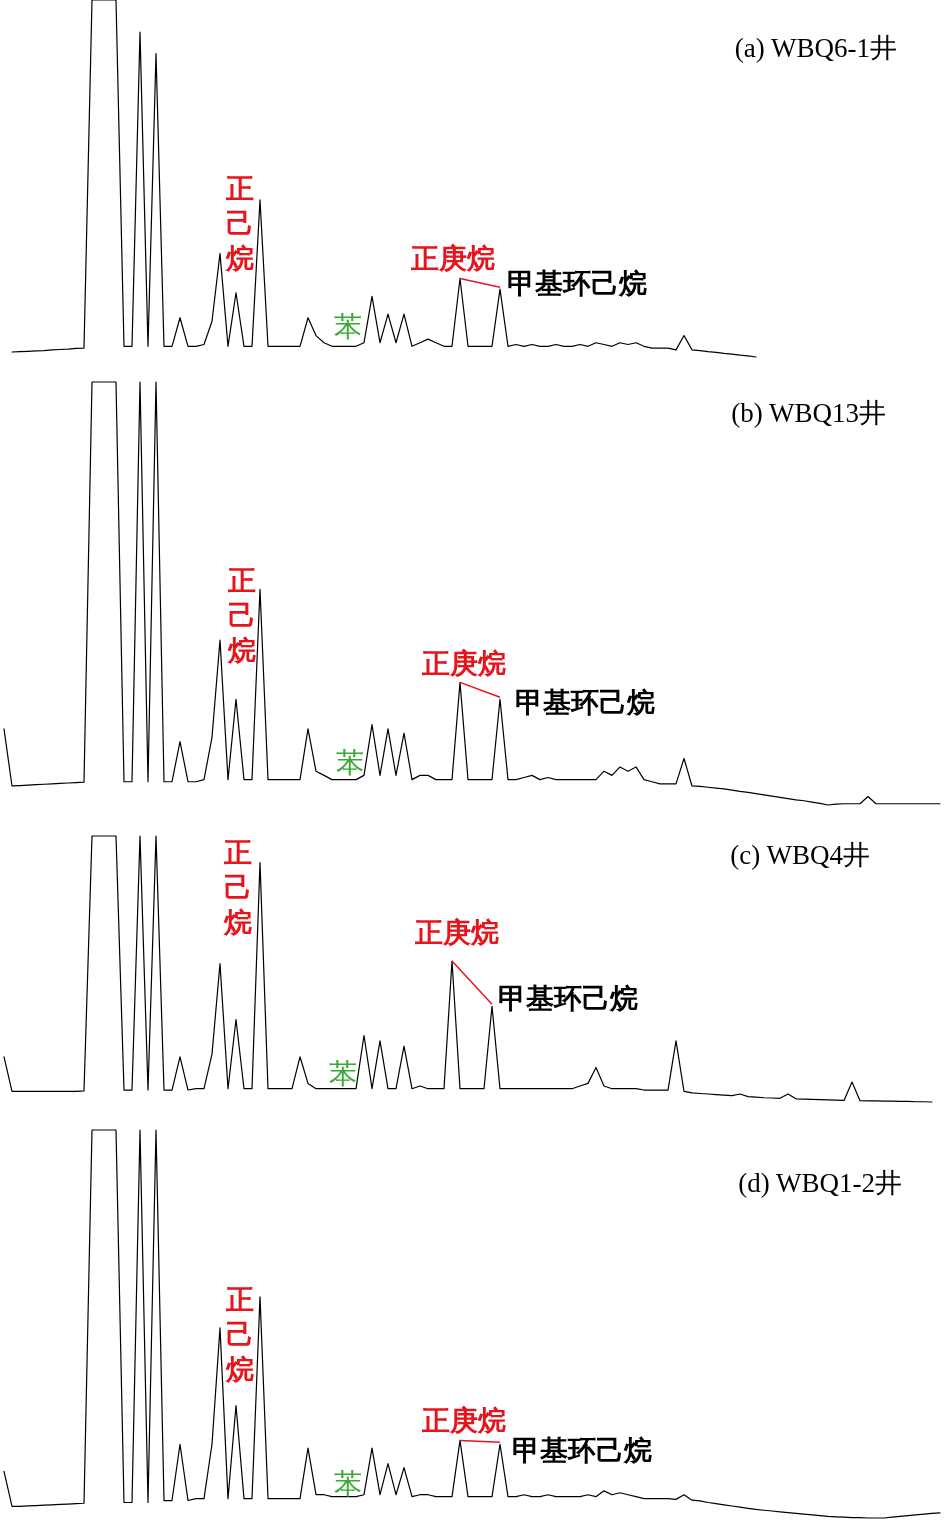 The width and height of the screenshot is (946, 1521). What do you see at coordinates (808, 413) in the screenshot?
I see `text: (b) WBQ13井` at bounding box center [808, 413].